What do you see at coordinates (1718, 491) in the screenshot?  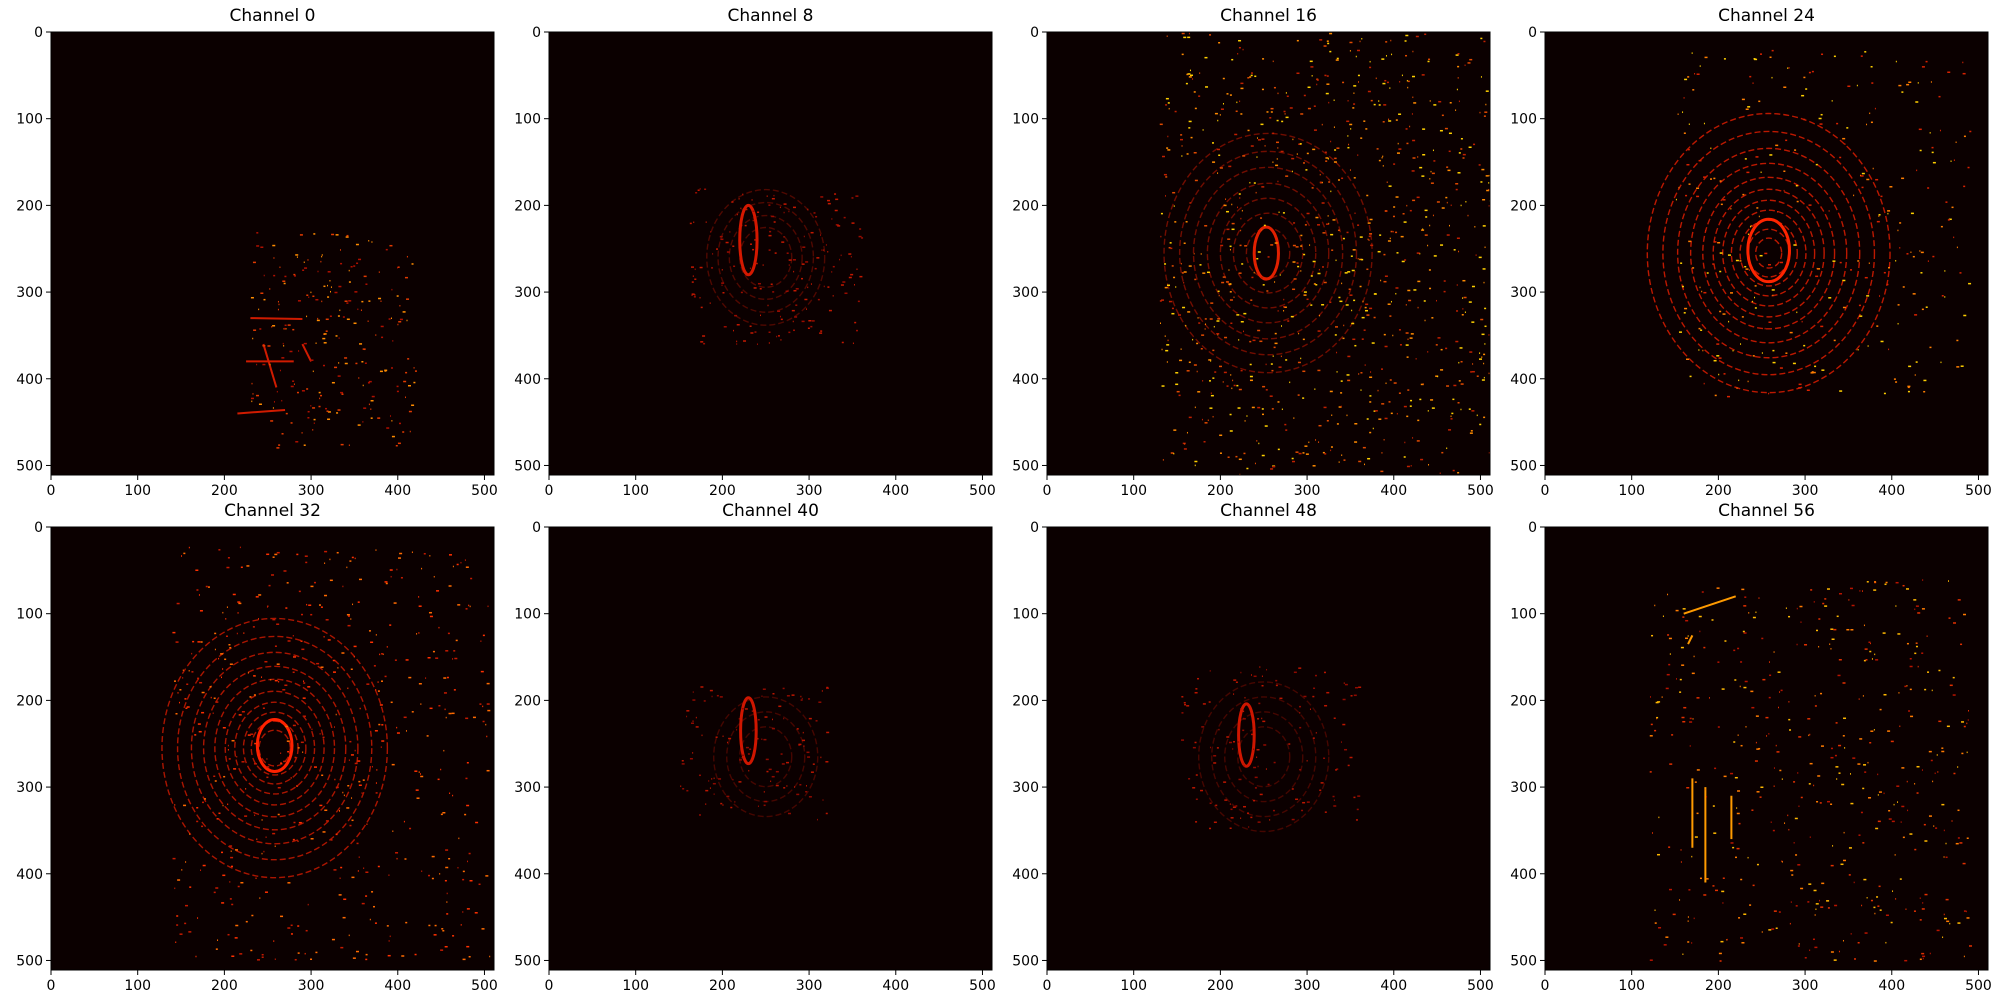 I see `x-tick-label: 200` at bounding box center [1718, 491].